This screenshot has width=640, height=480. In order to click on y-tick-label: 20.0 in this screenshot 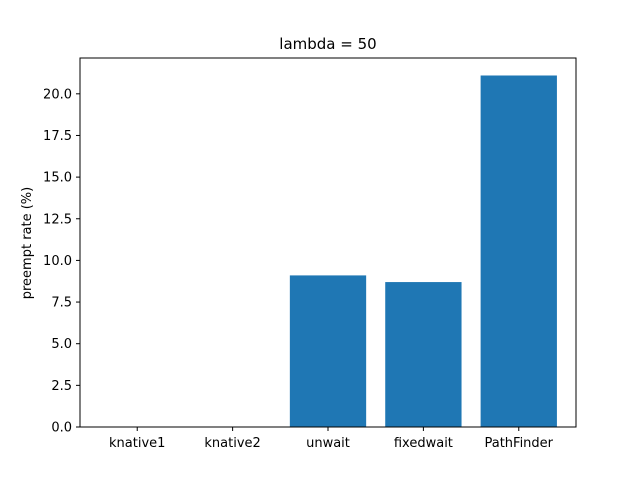, I will do `click(57, 94)`.